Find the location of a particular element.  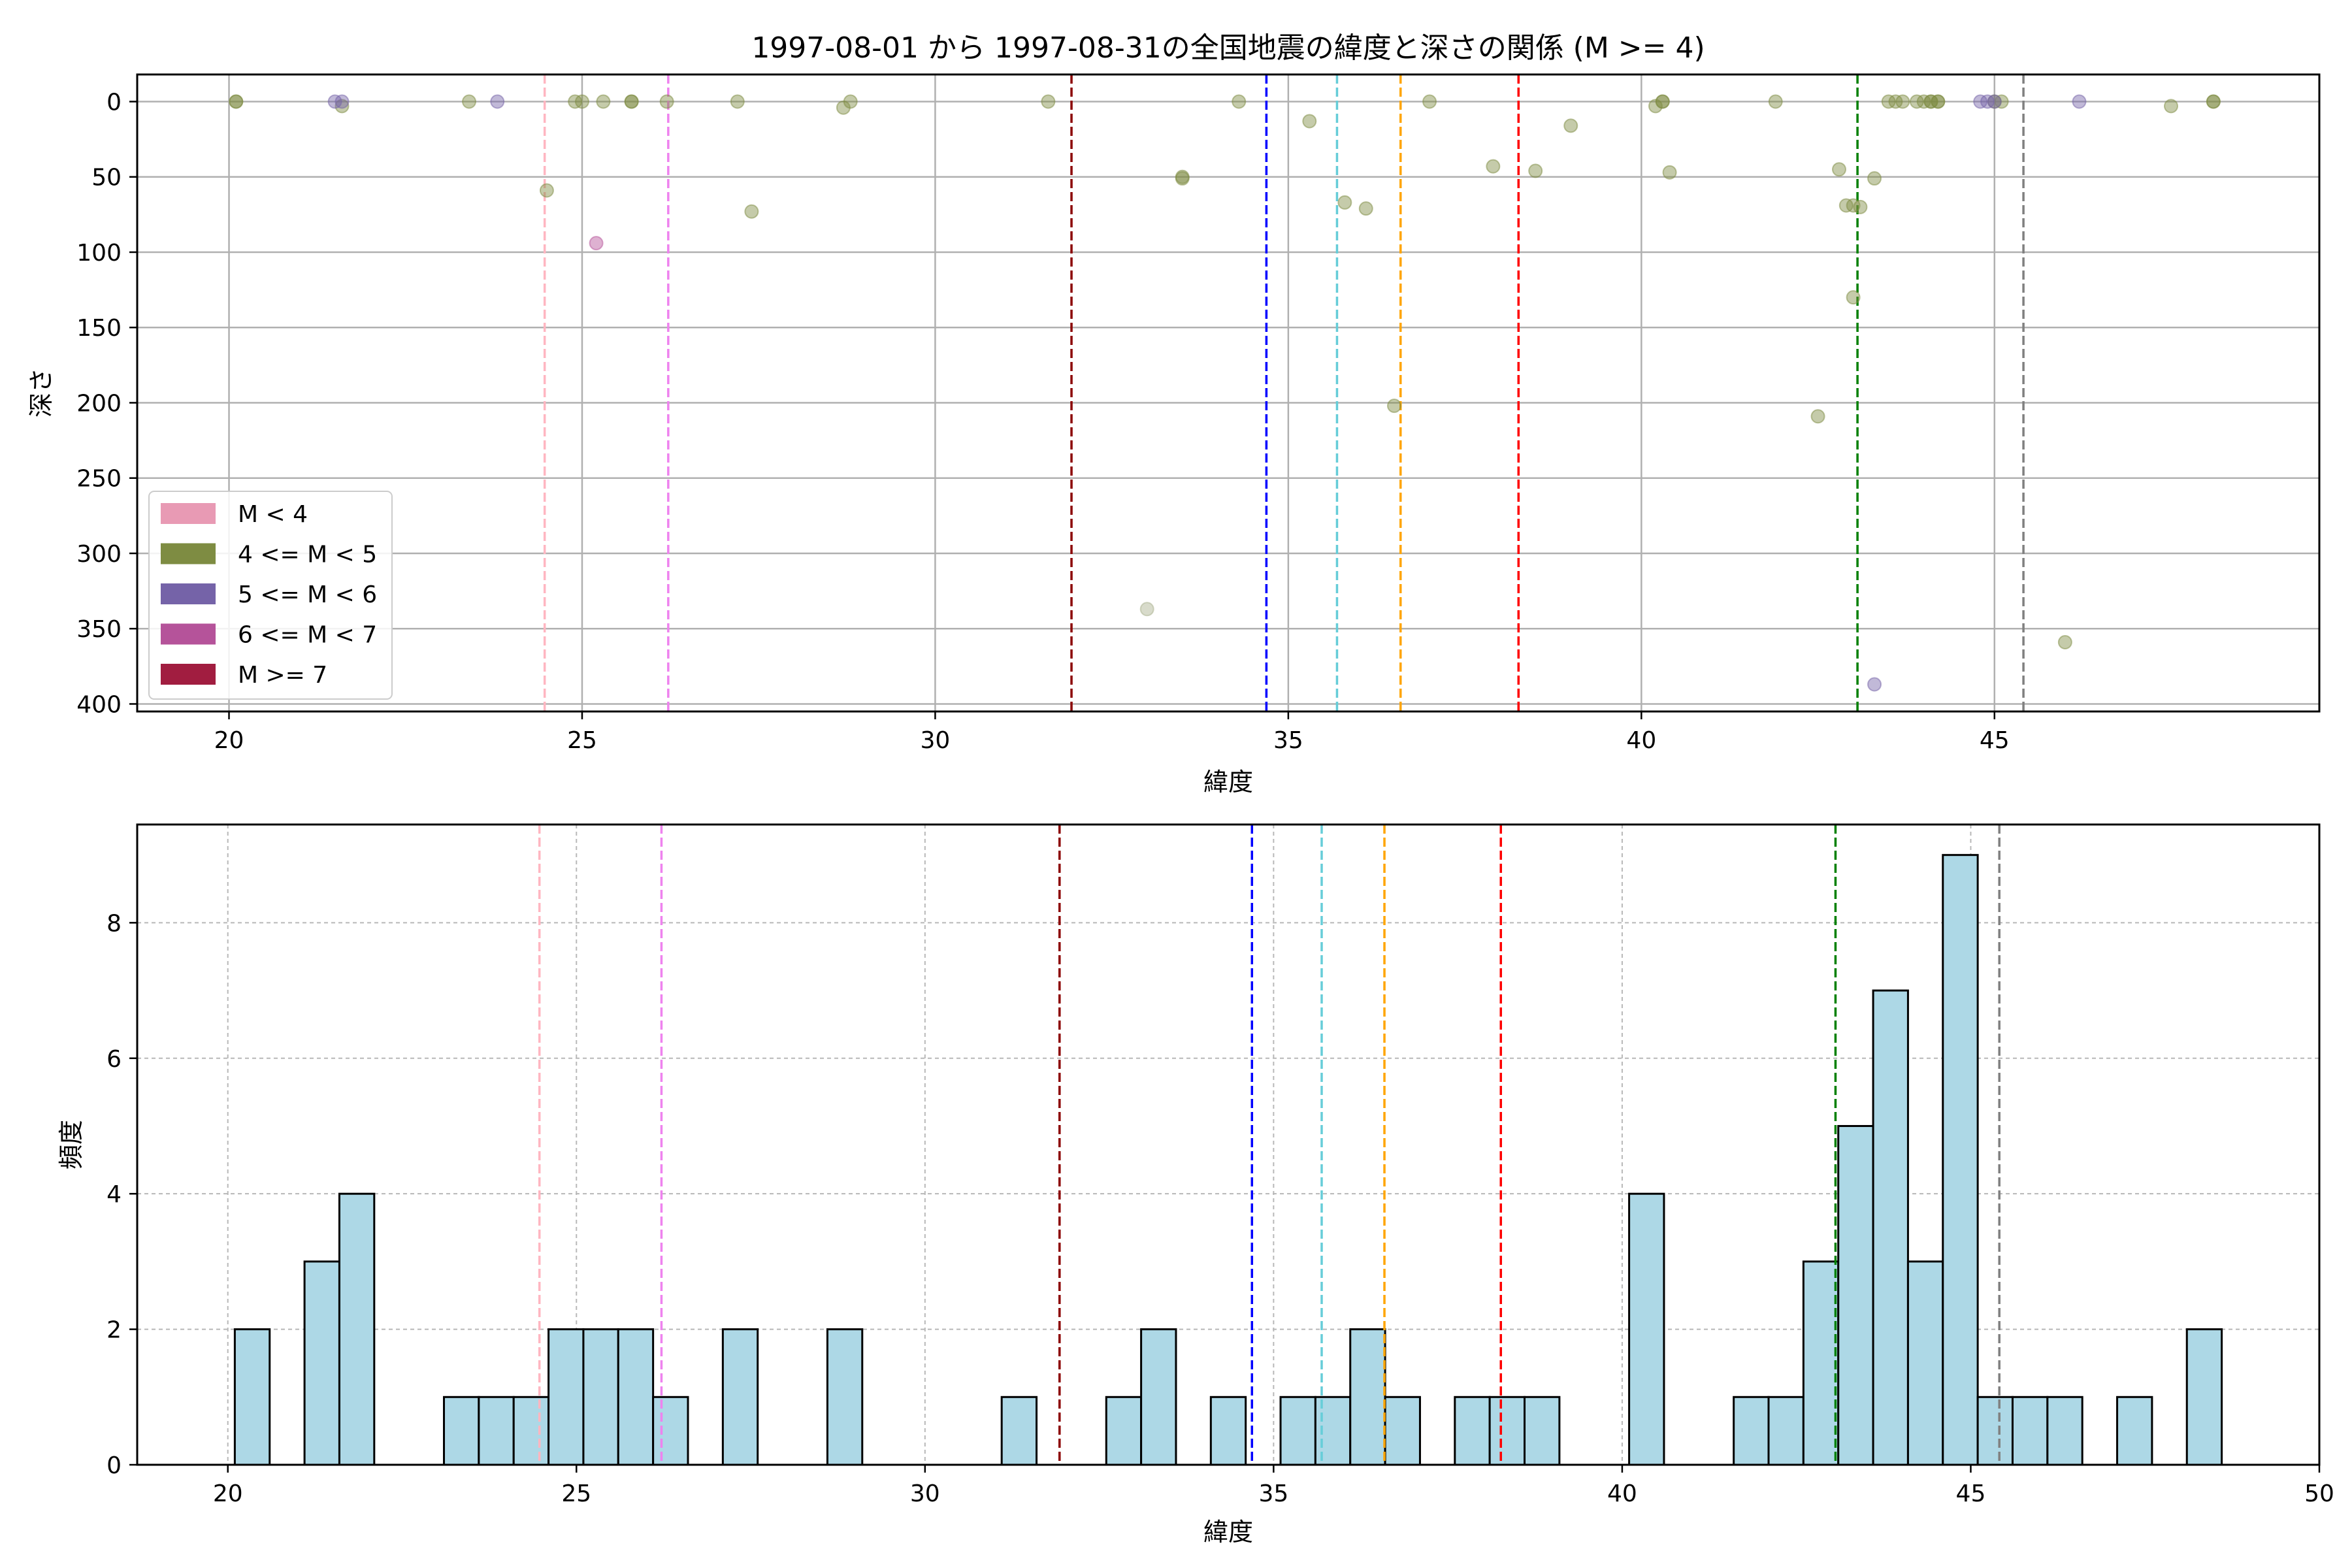

legend-label: M < 4 is located at coordinates (273, 514).